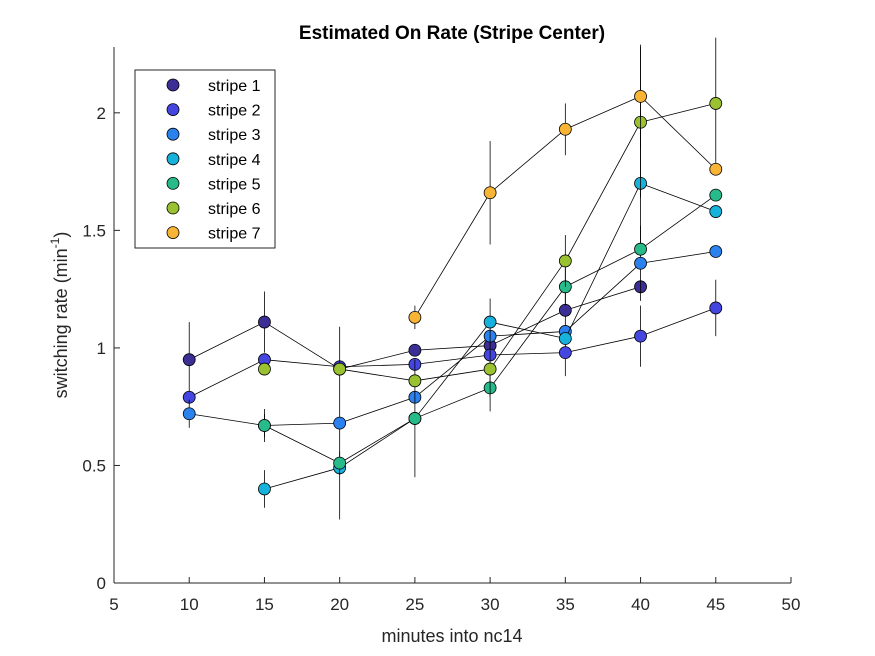 This screenshot has height=656, width=875. I want to click on x-tick-label: 20, so click(339, 604).